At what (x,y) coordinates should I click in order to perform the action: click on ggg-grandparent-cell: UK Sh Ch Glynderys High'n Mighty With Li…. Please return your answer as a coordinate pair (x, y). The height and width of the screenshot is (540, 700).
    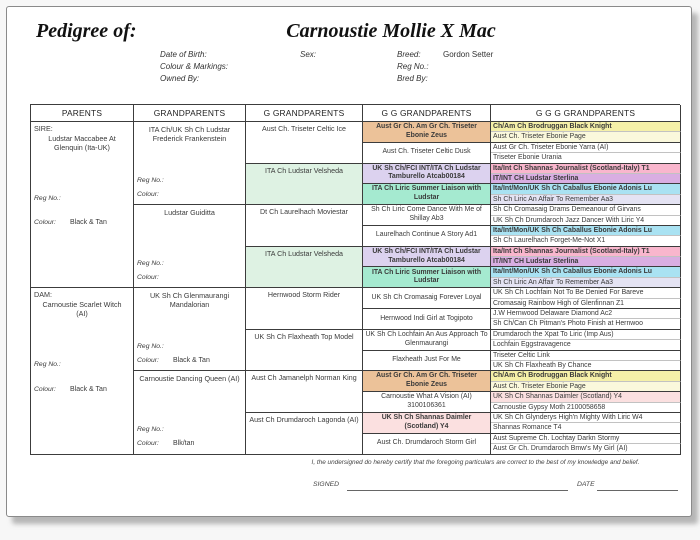
    Looking at the image, I should click on (586, 418).